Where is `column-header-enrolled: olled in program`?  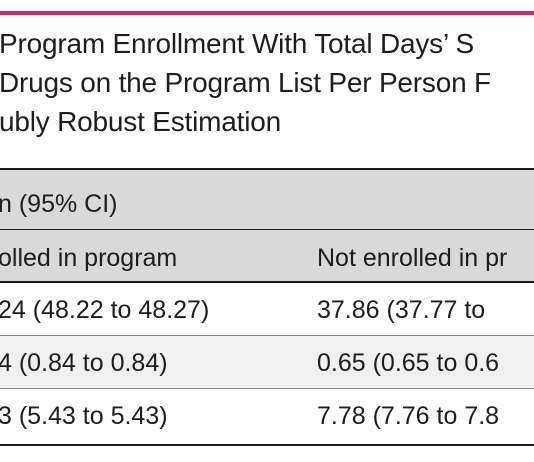
column-header-enrolled: olled in program is located at coordinates (89, 258).